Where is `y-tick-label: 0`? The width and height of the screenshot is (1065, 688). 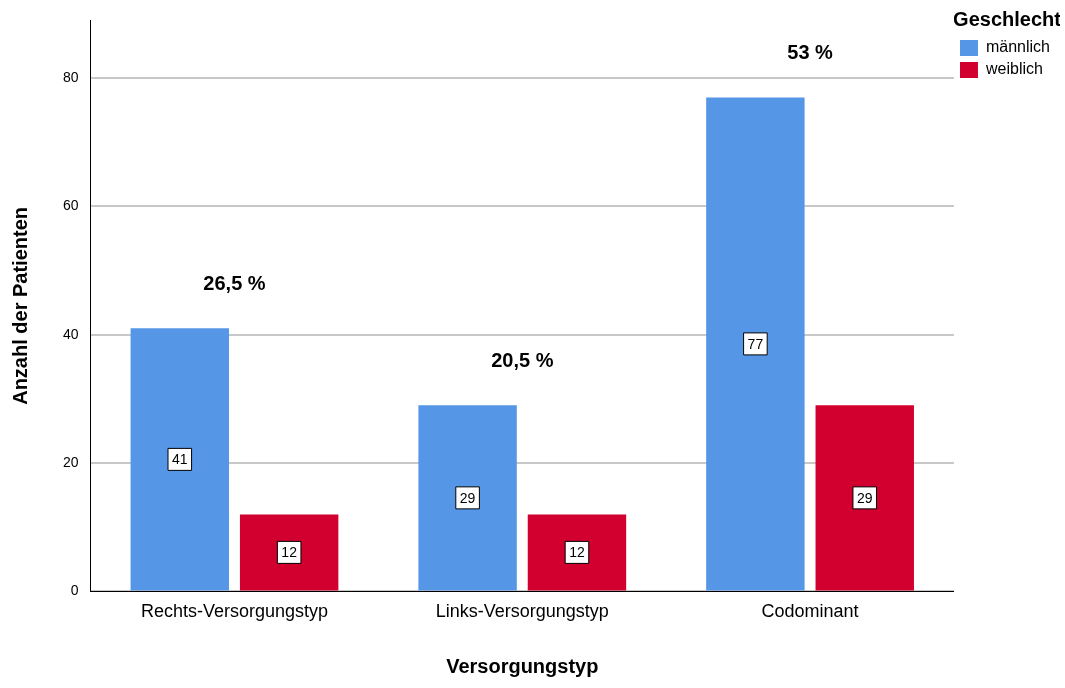 y-tick-label: 0 is located at coordinates (74, 590).